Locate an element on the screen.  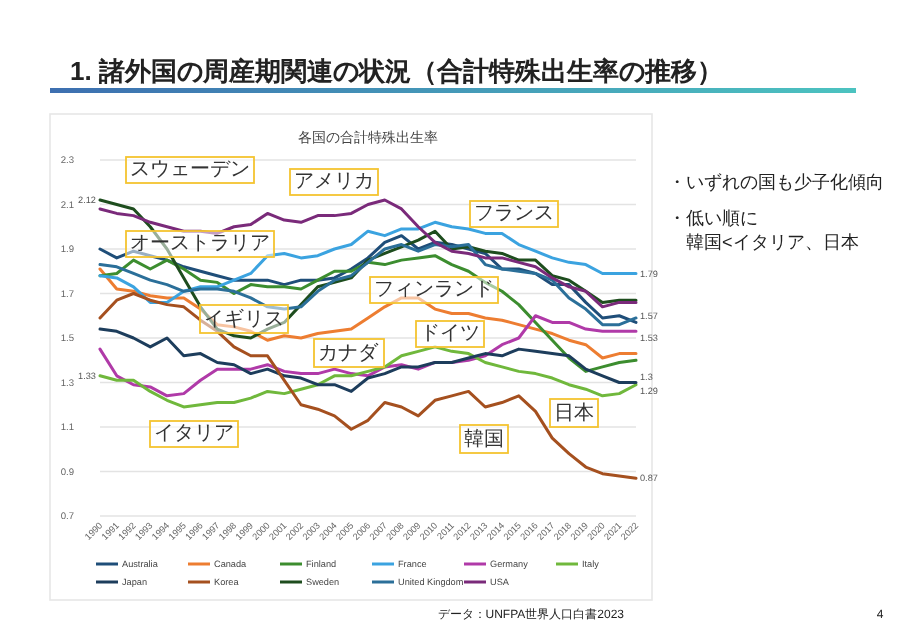
annotation: イギリス is located at coordinates (244, 319).